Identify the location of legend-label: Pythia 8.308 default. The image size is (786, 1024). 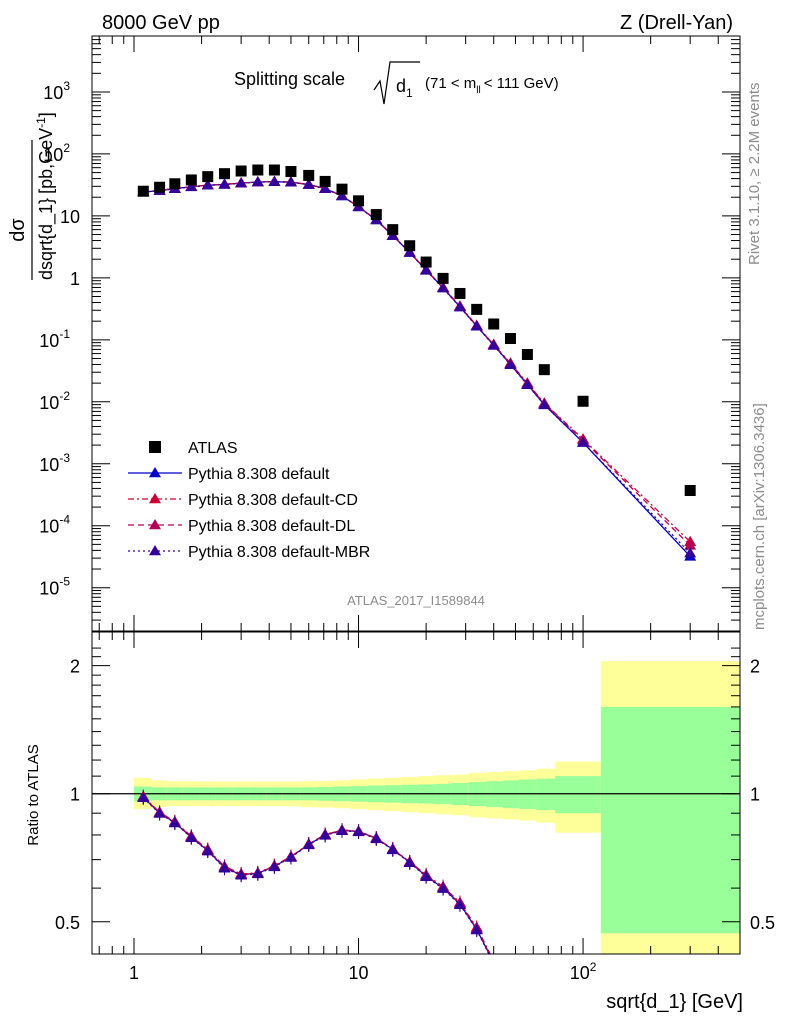
(259, 474).